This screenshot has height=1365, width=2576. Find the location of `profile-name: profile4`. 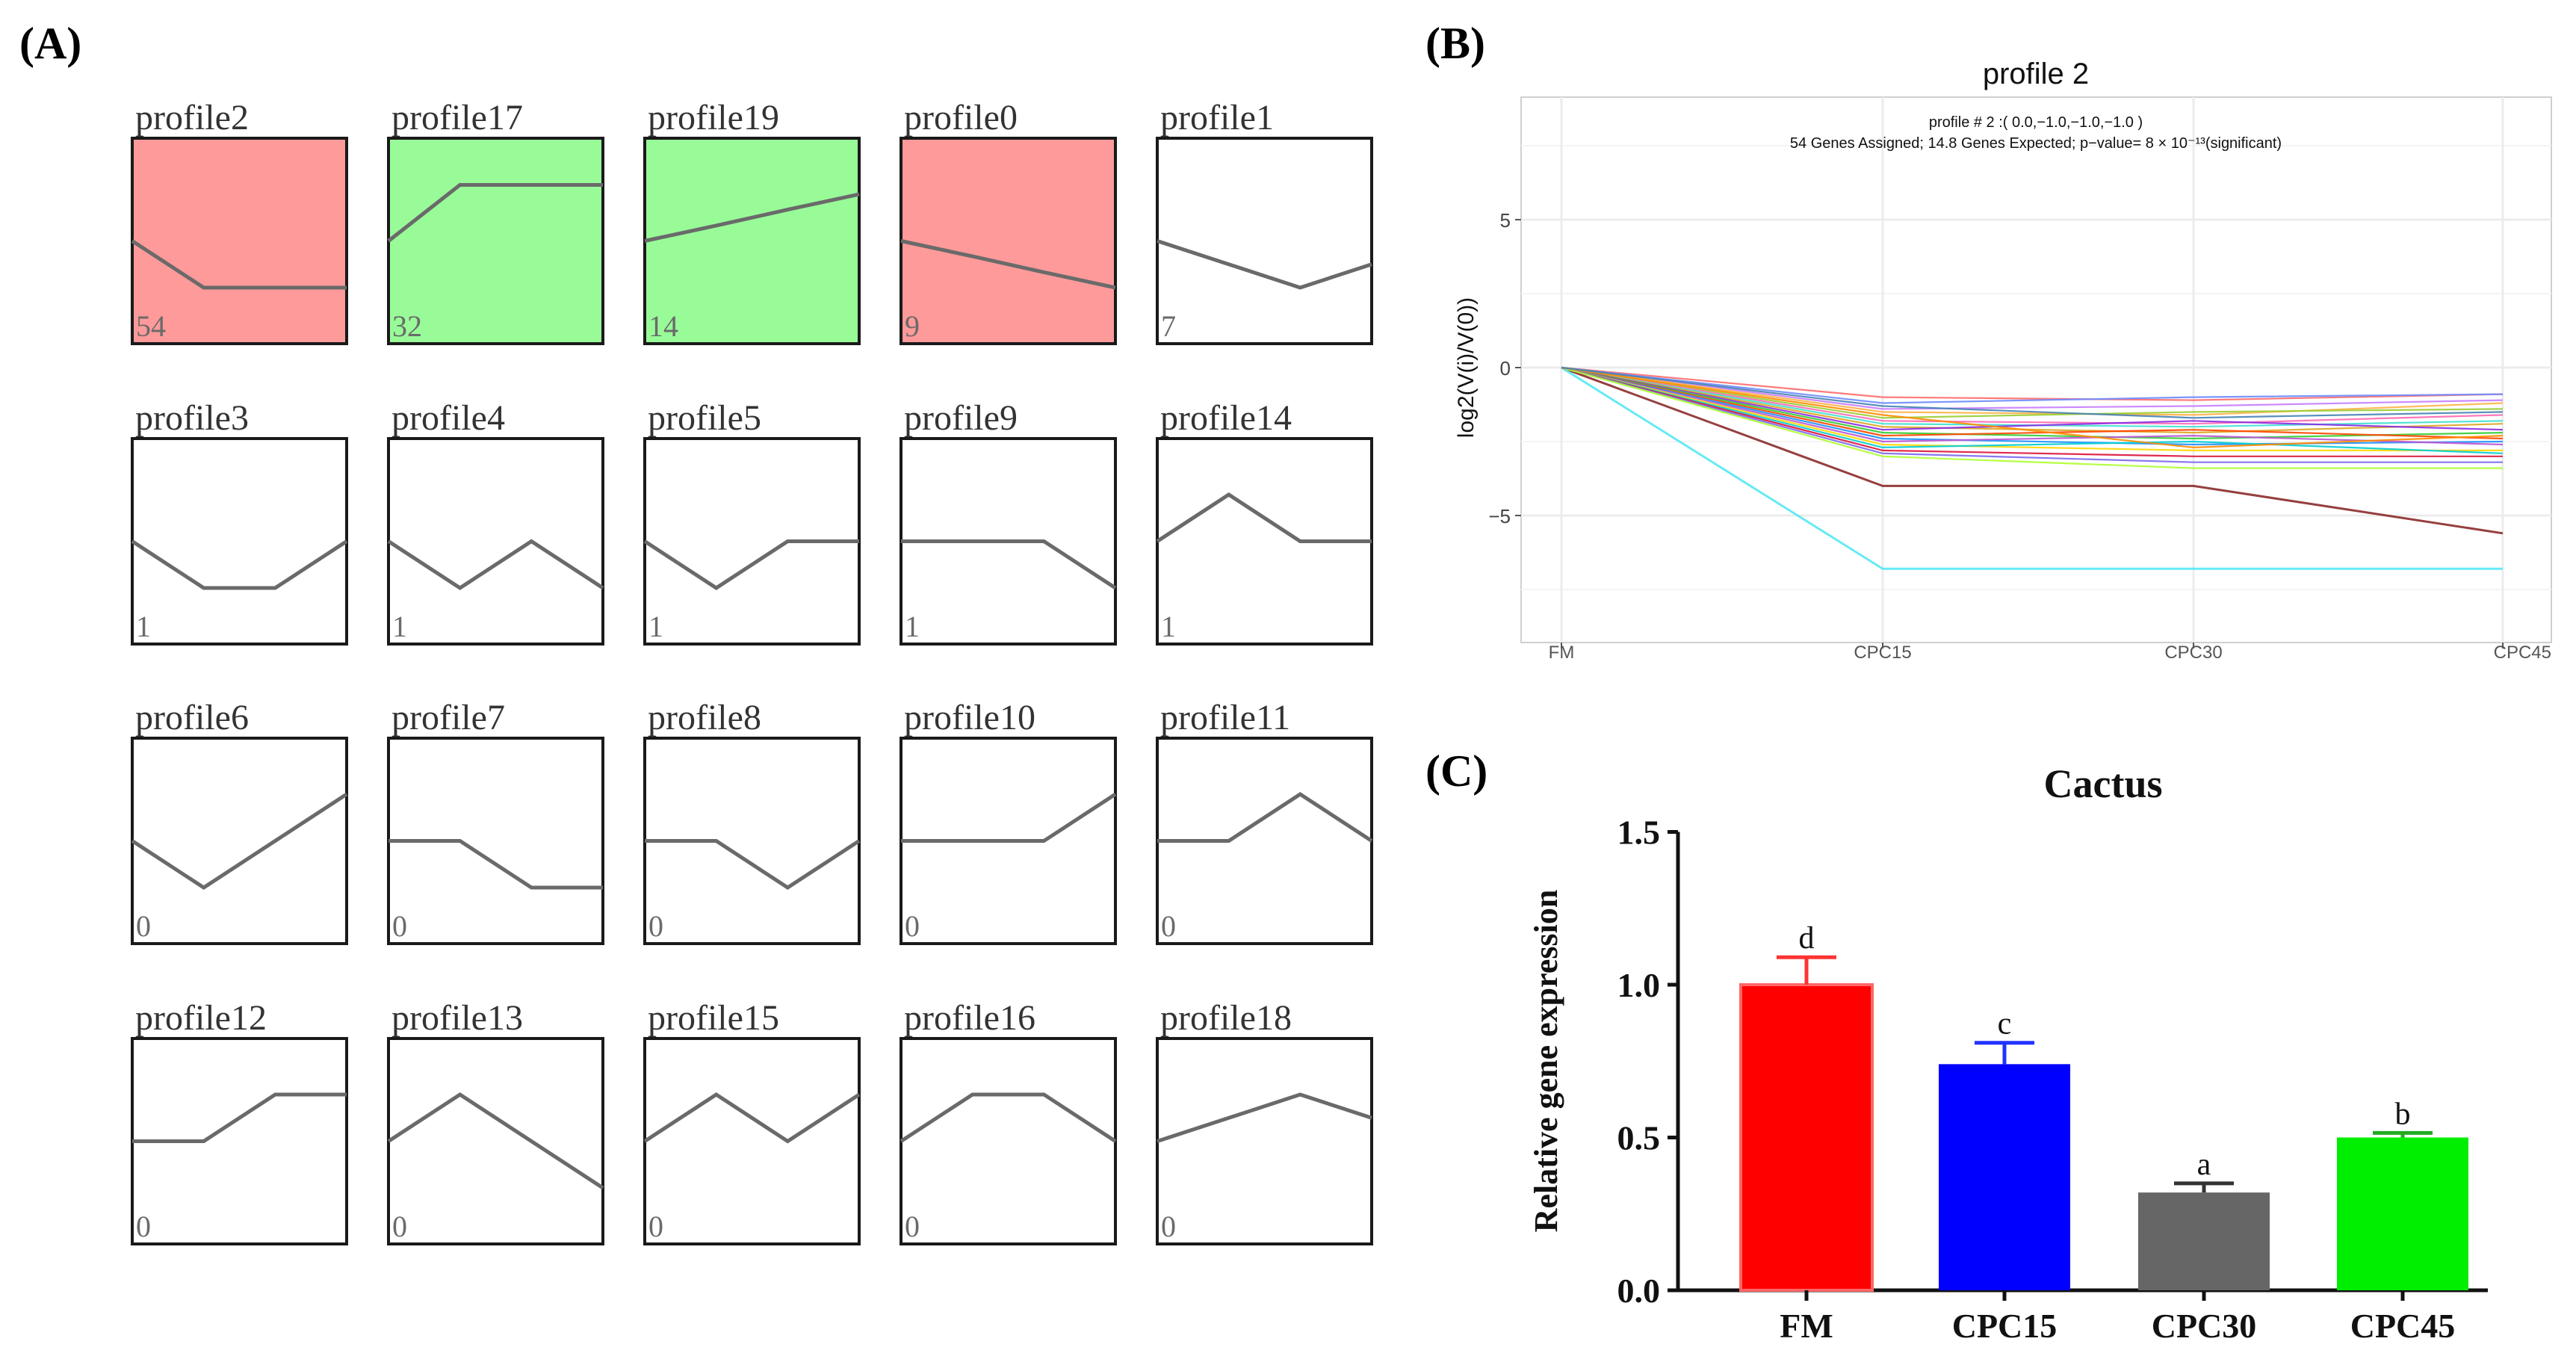

profile-name: profile4 is located at coordinates (448, 418).